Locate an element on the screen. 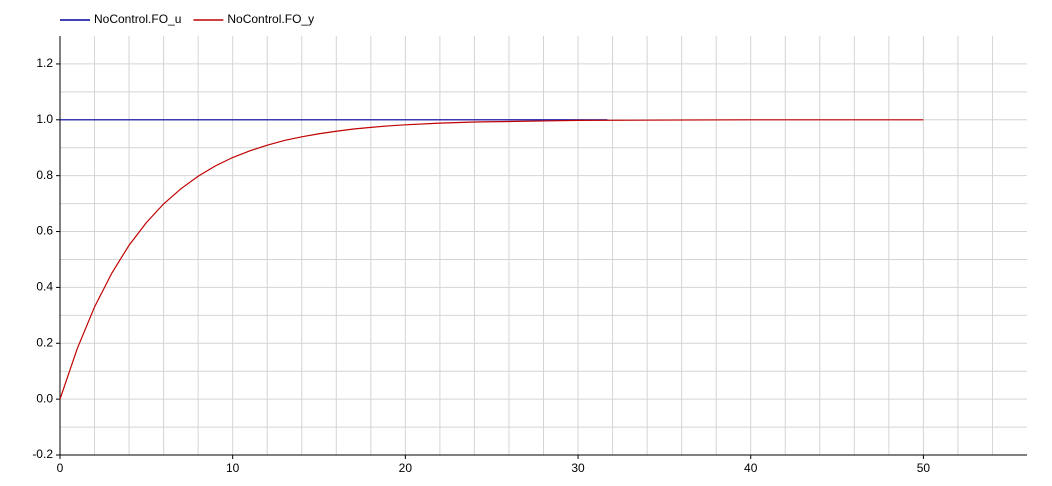  legend-label: NoControl.FO_y is located at coordinates (270, 19).